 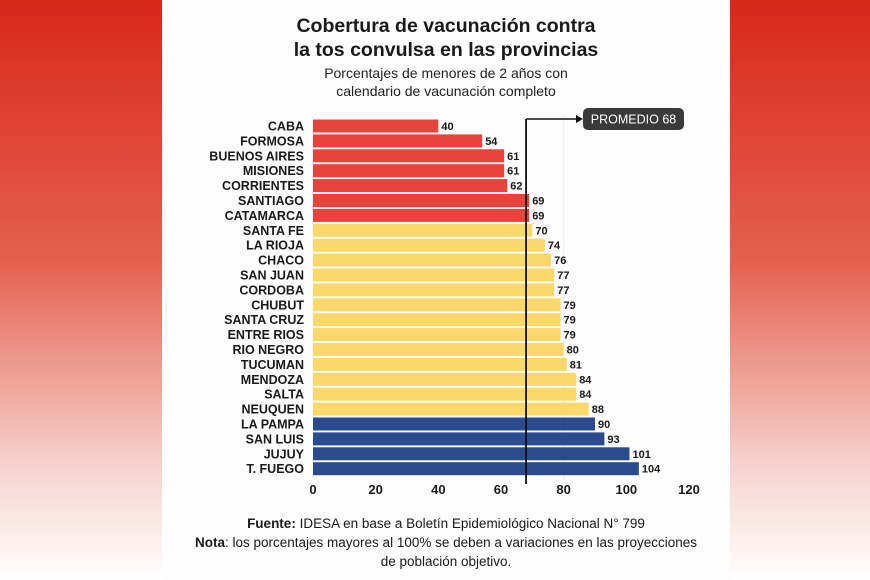 I want to click on bar-jujuy, so click(x=471, y=454).